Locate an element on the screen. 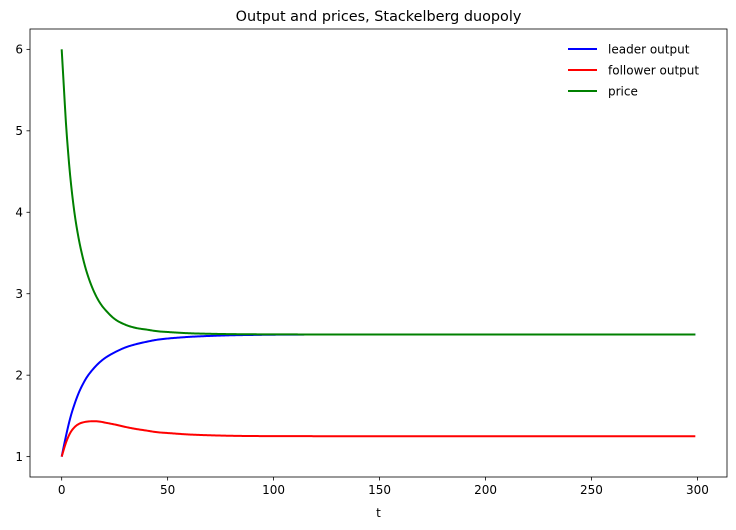 This screenshot has height=530, width=736. y-tick-label: 2 is located at coordinates (19, 375).